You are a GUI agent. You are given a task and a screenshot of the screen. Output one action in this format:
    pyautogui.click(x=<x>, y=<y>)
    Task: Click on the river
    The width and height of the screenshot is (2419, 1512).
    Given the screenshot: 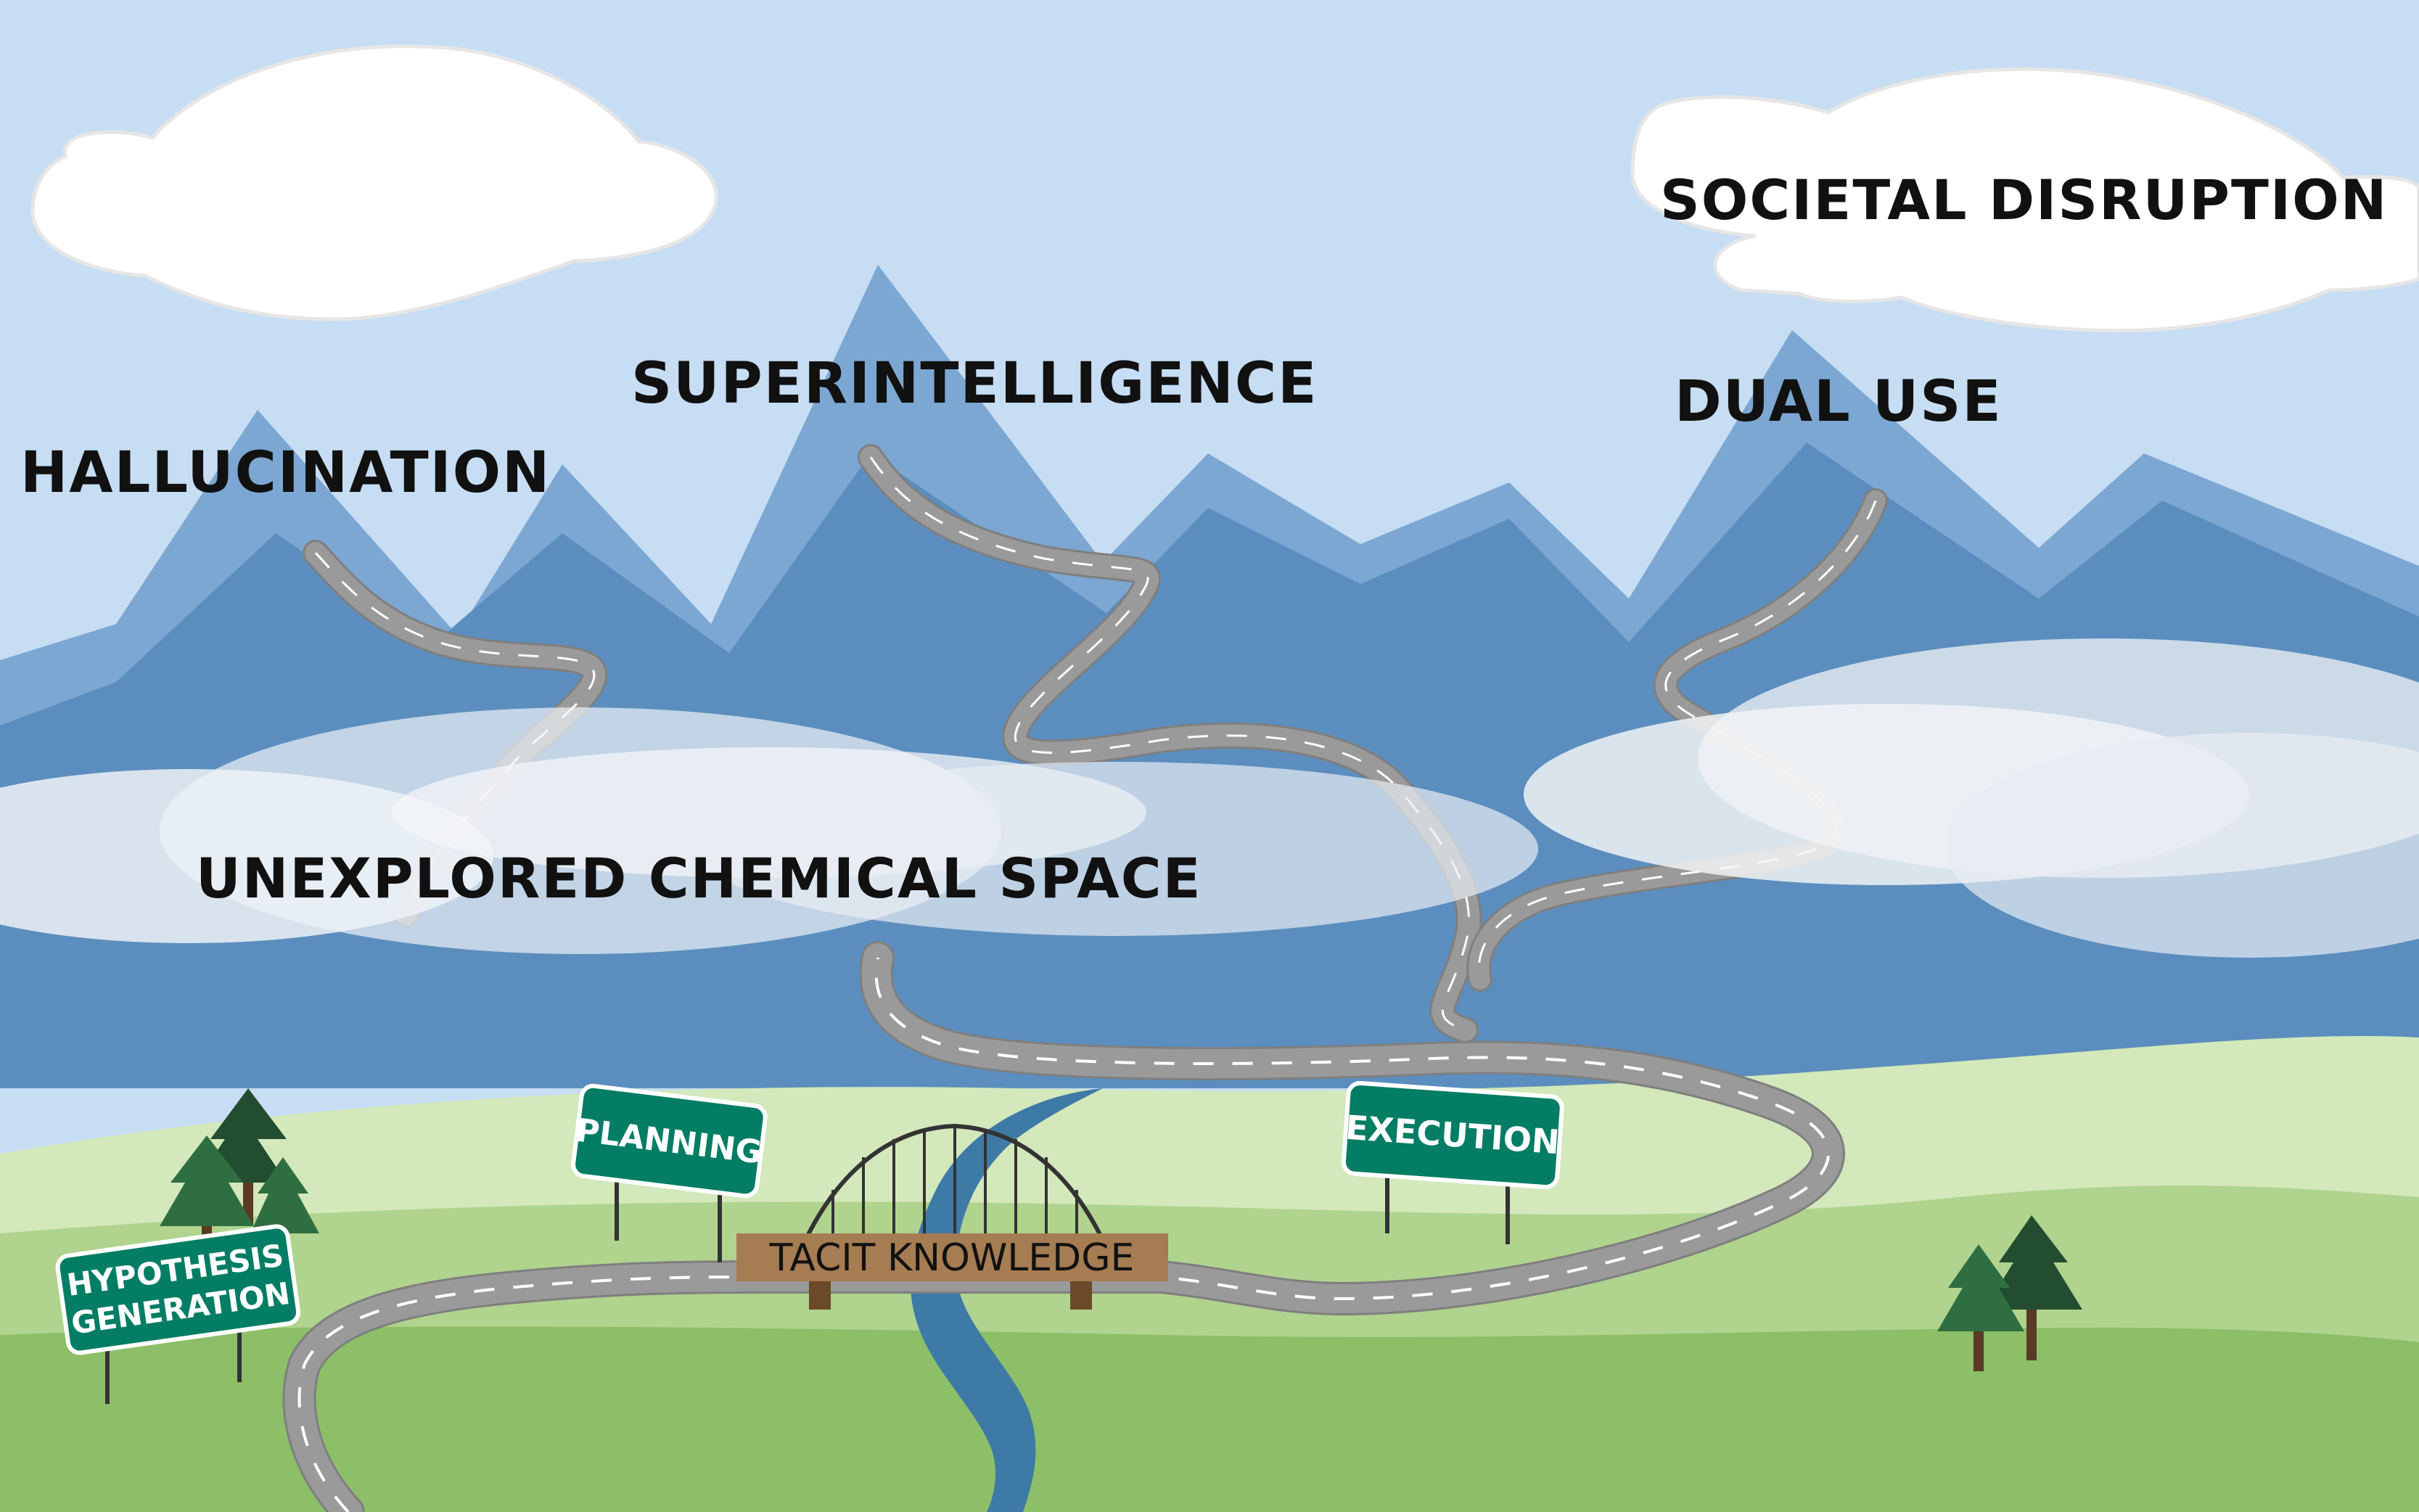 What is the action you would take?
    pyautogui.click(x=1006, y=1300)
    